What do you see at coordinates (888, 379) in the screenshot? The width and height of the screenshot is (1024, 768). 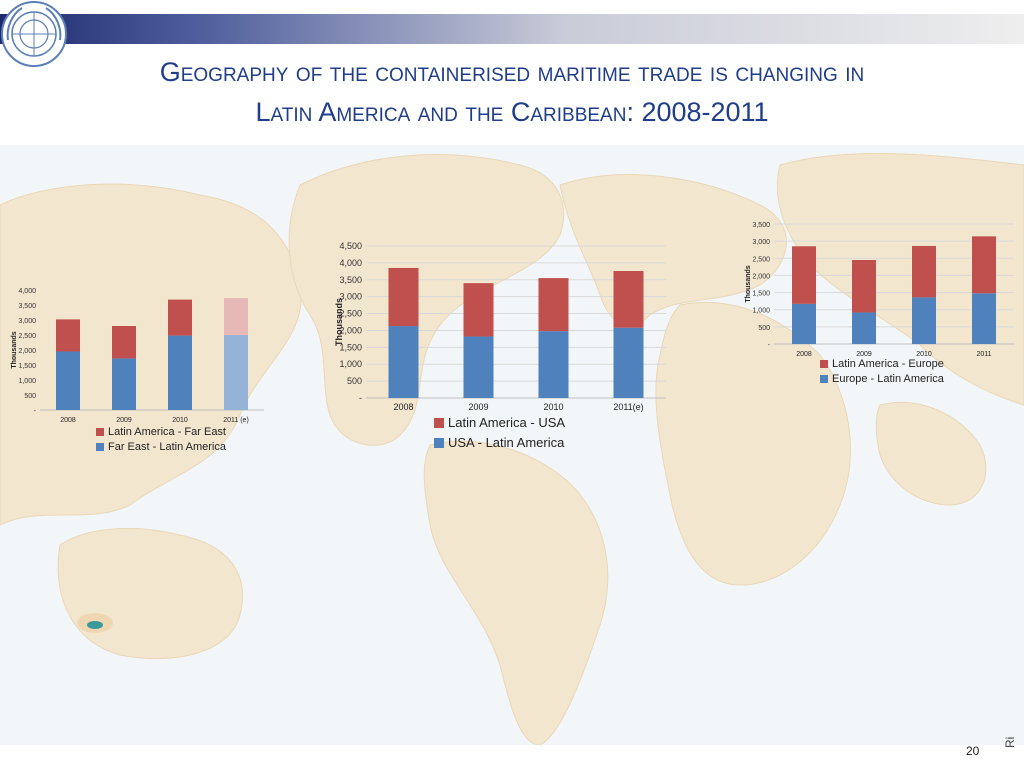 I see `legend-label: Europe - Latin America` at bounding box center [888, 379].